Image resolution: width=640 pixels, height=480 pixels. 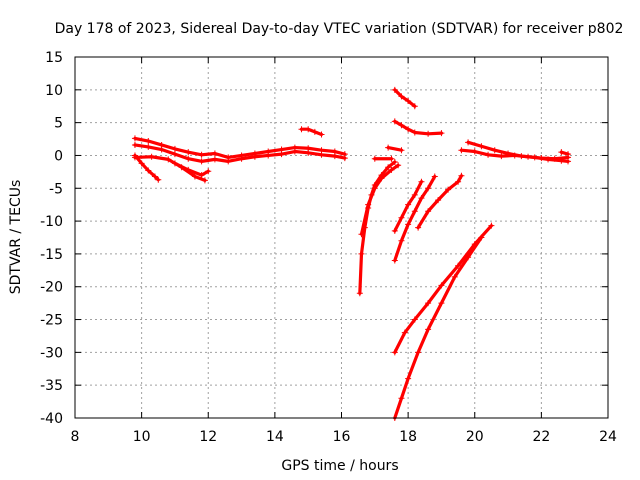 What do you see at coordinates (51, 419) in the screenshot?
I see `y-tick-label: -40` at bounding box center [51, 419].